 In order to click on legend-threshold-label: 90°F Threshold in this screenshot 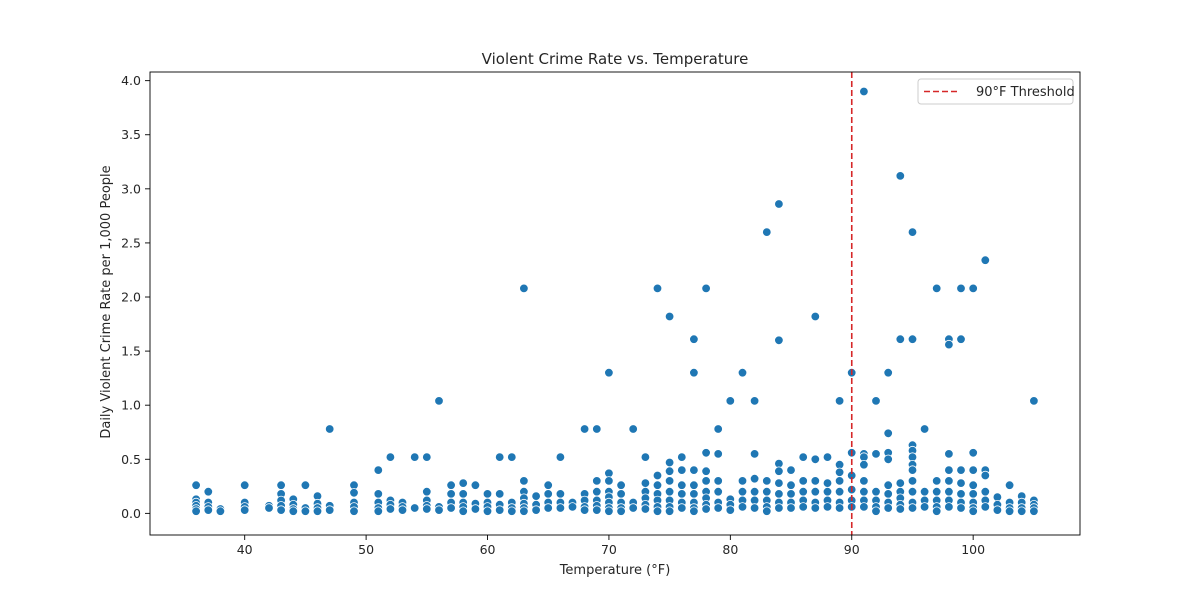, I will do `click(1025, 92)`.